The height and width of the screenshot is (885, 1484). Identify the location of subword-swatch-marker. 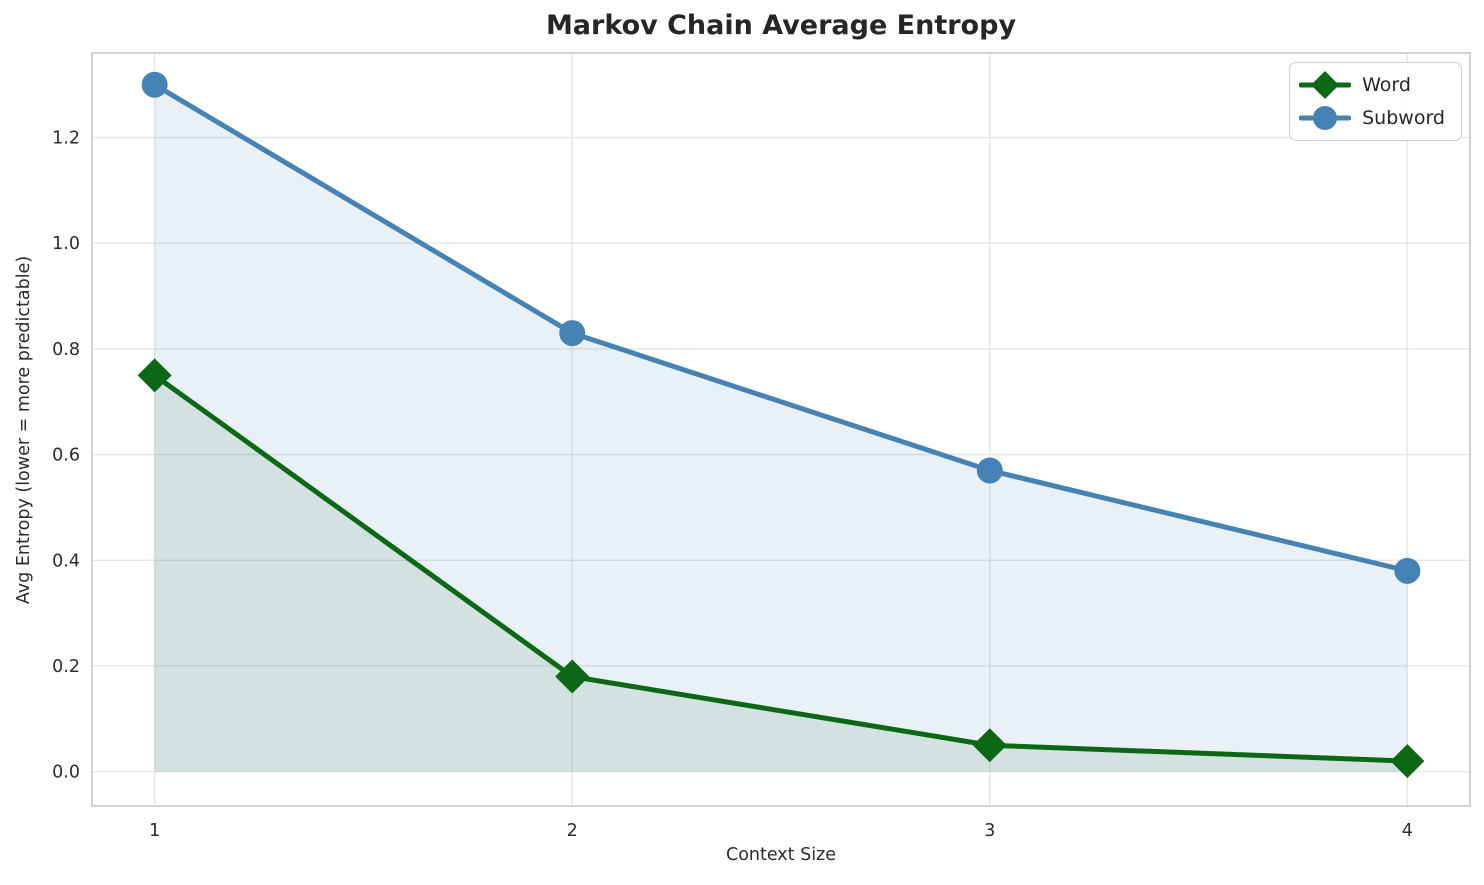
(1325, 118).